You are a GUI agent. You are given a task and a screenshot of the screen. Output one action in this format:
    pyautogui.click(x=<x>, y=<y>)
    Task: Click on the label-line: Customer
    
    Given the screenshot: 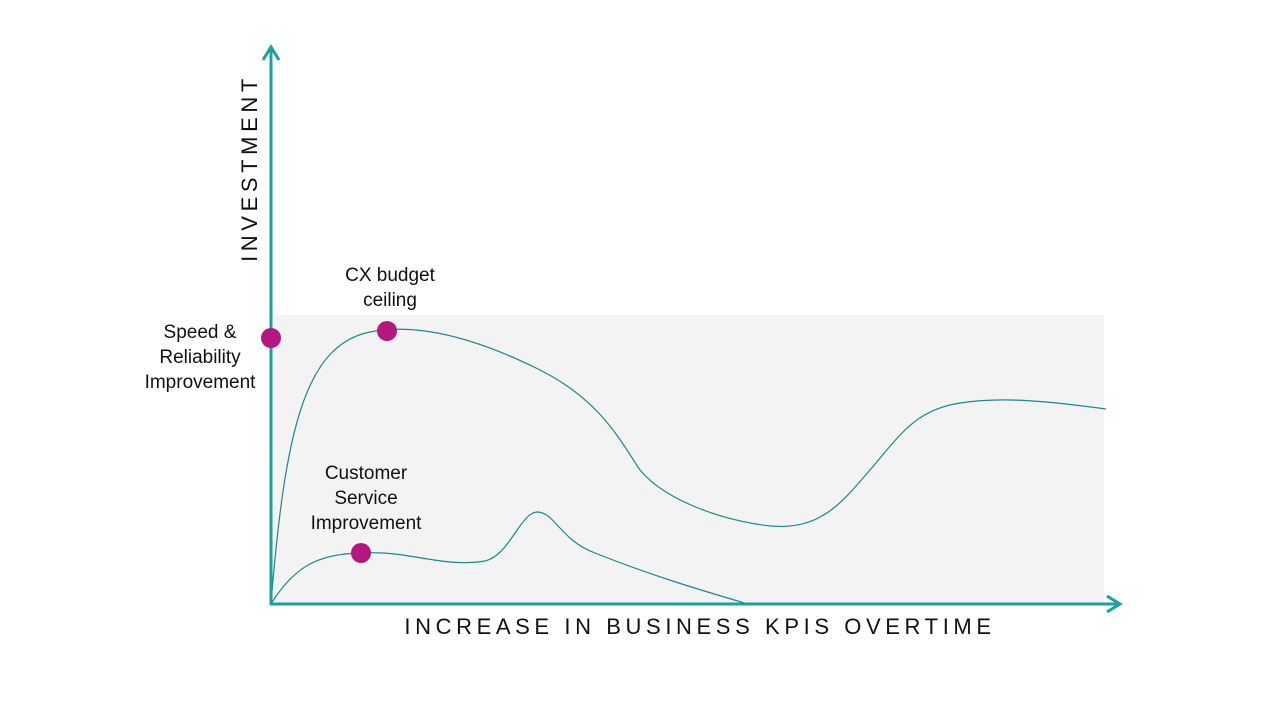 What is the action you would take?
    pyautogui.click(x=366, y=473)
    